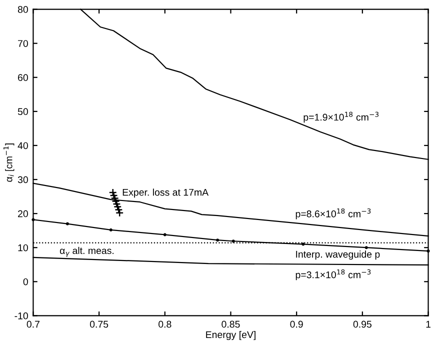 Image resolution: width=437 pixels, height=345 pixels. I want to click on x-tick-label: 0.85, so click(231, 324).